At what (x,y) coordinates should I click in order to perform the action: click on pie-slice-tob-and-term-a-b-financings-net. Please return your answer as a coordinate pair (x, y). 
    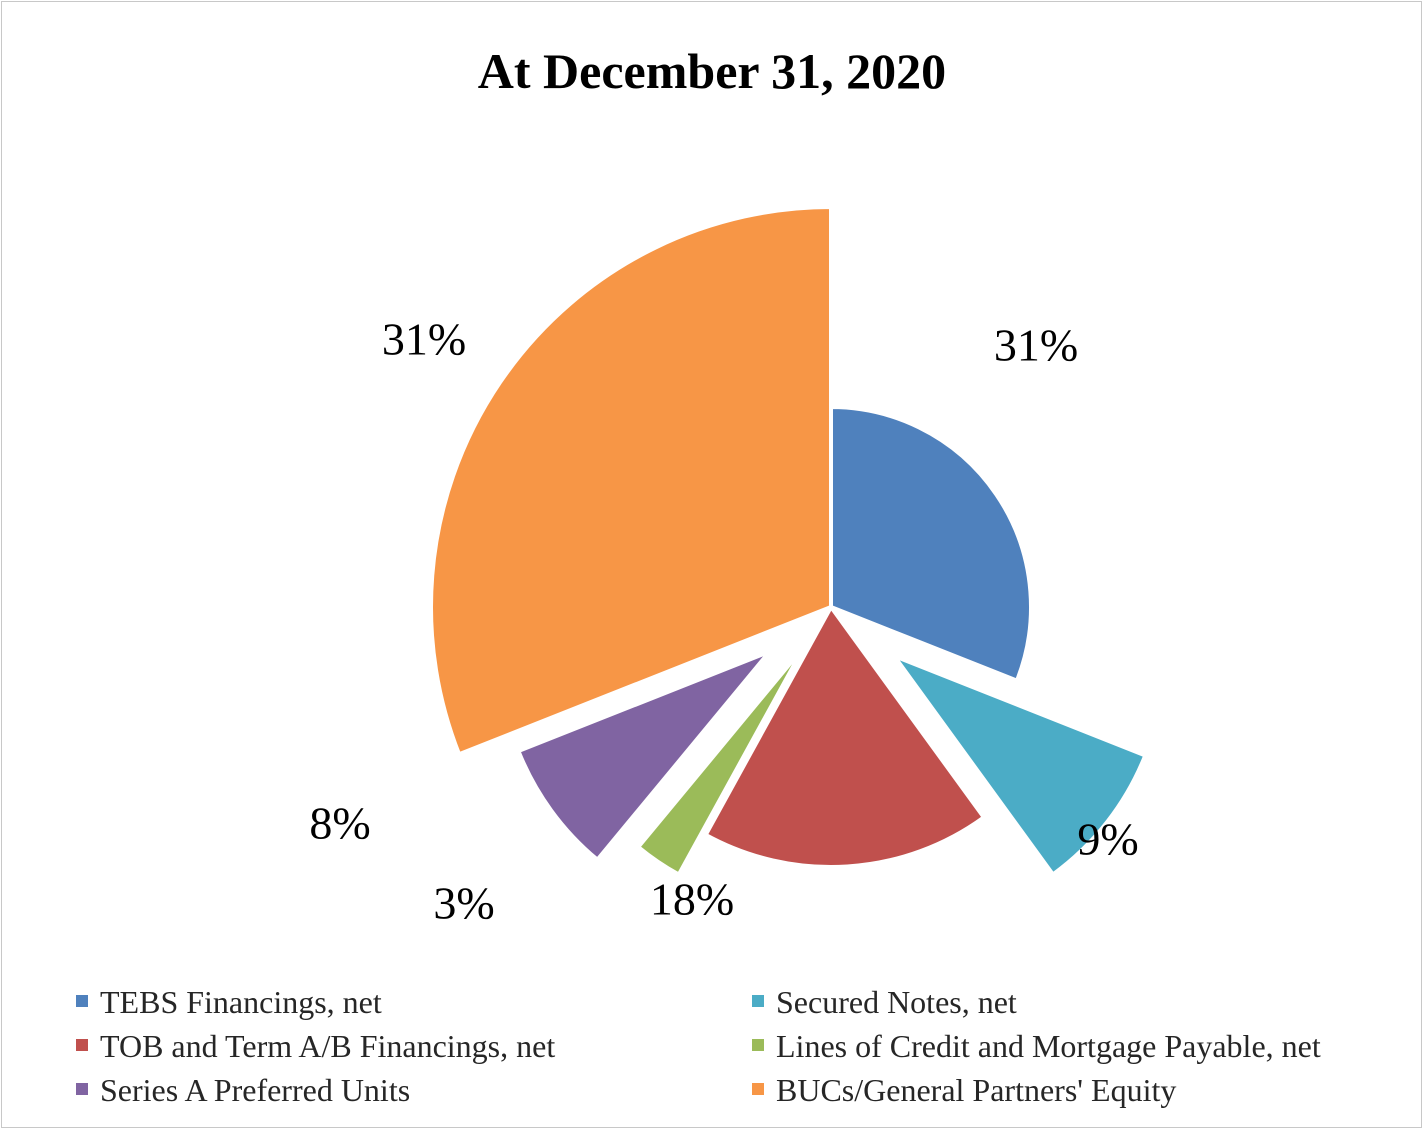
    Looking at the image, I should click on (845, 736).